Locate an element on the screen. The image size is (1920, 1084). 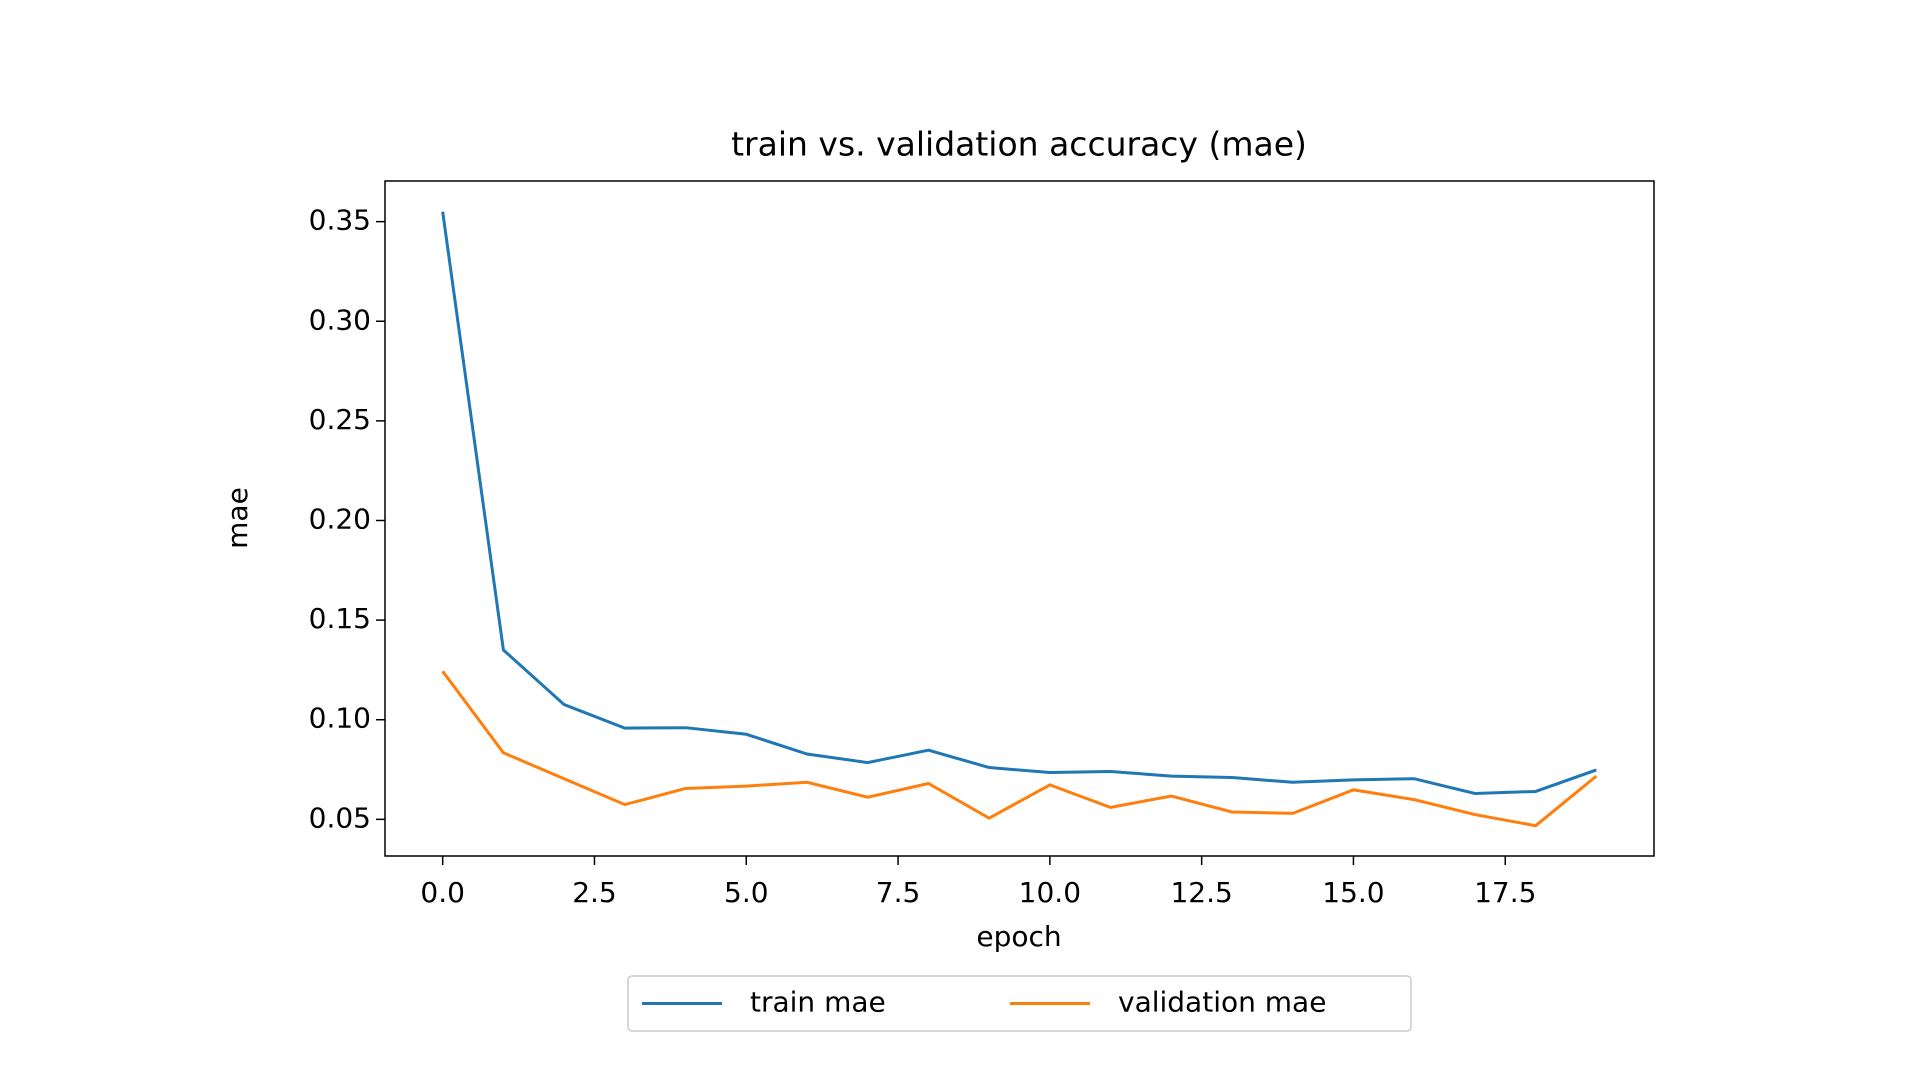
y-axis-label: mae is located at coordinates (237, 518).